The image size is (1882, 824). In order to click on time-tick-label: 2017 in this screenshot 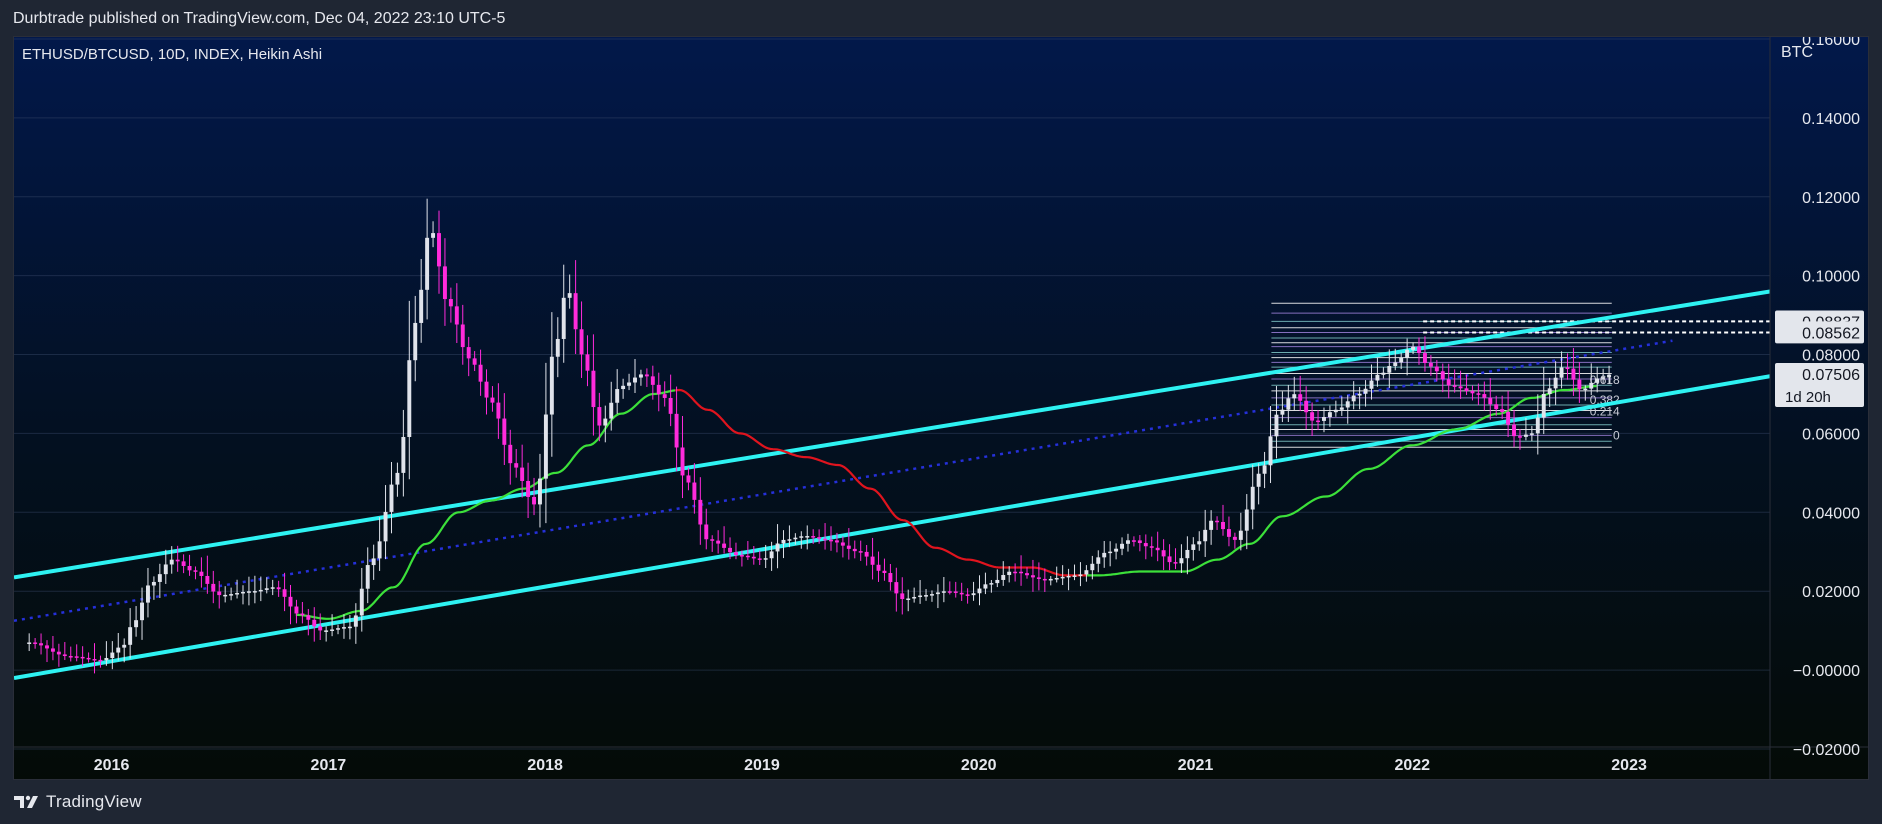, I will do `click(329, 765)`.